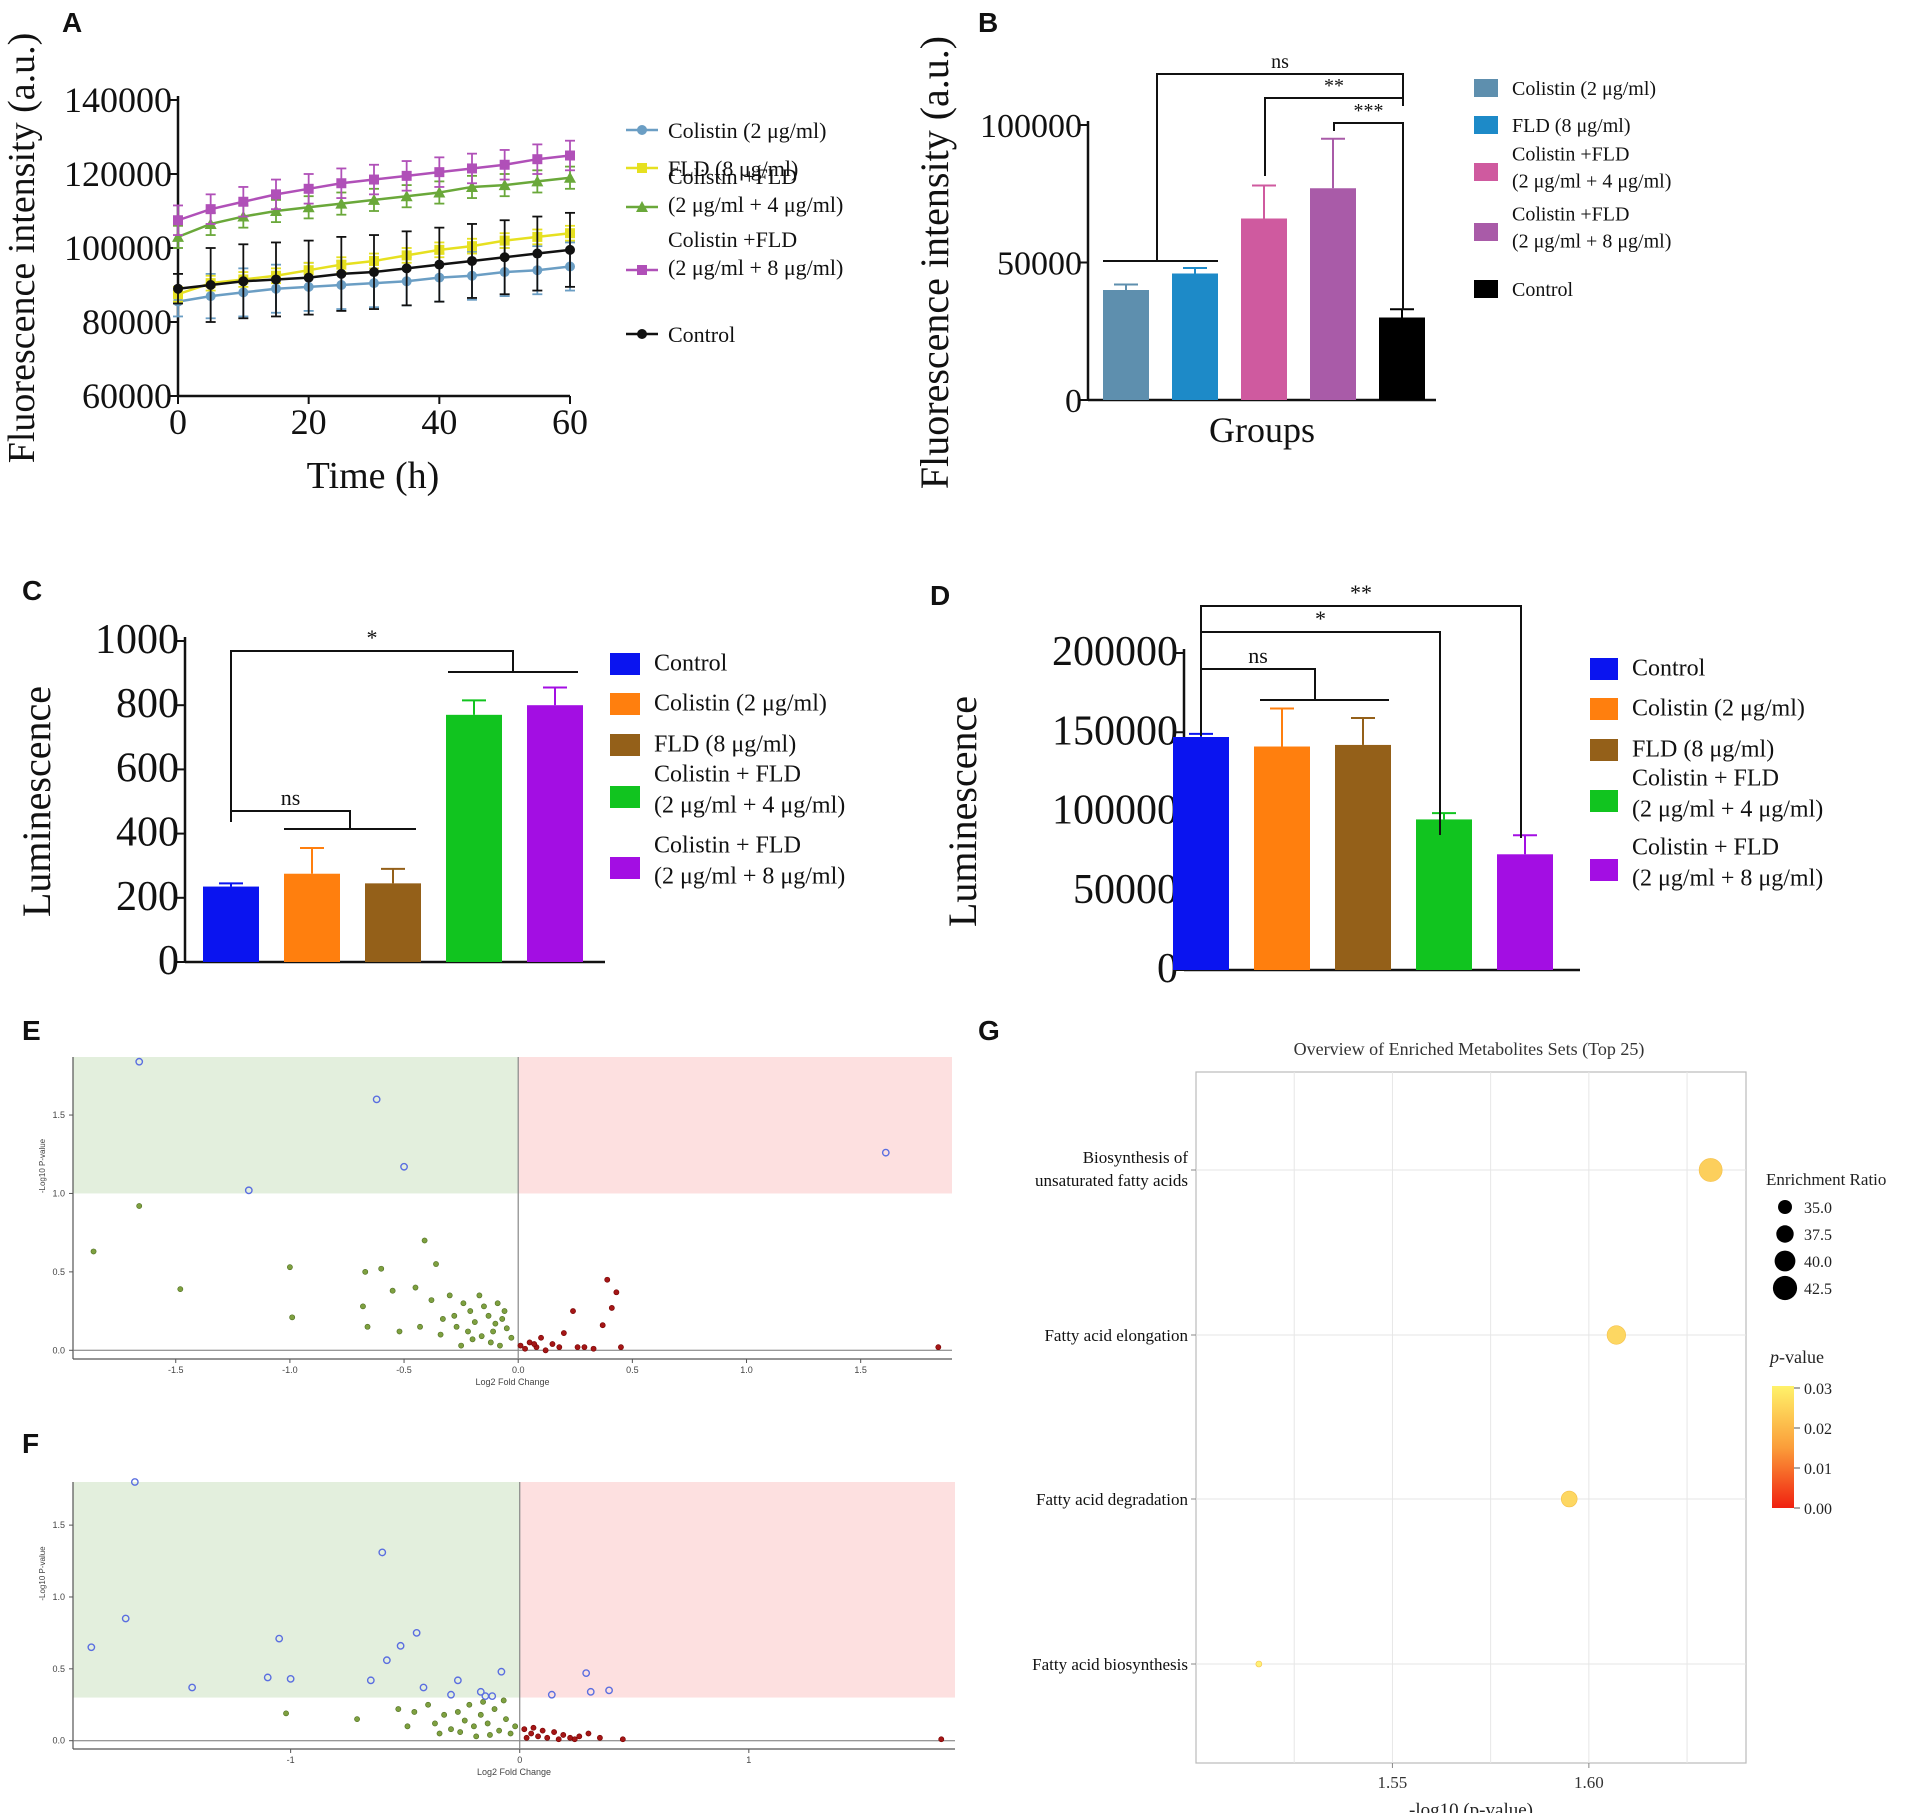  I want to click on down-regulated-region, so click(296, 1590).